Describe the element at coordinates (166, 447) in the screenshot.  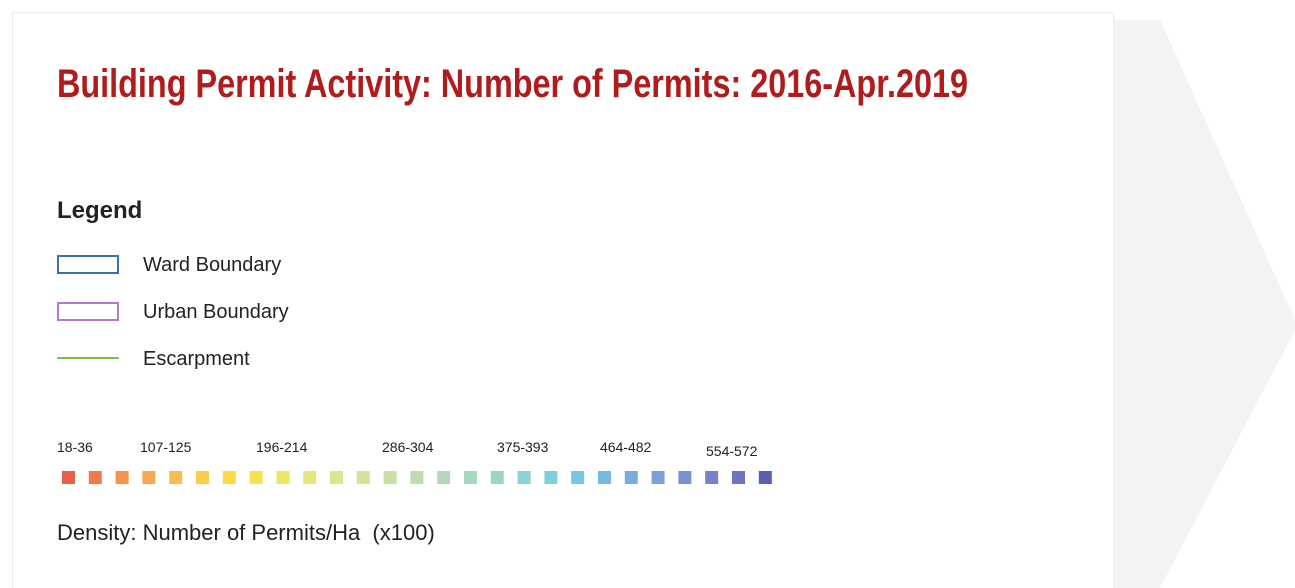
I see `scale-label: 107-125` at that location.